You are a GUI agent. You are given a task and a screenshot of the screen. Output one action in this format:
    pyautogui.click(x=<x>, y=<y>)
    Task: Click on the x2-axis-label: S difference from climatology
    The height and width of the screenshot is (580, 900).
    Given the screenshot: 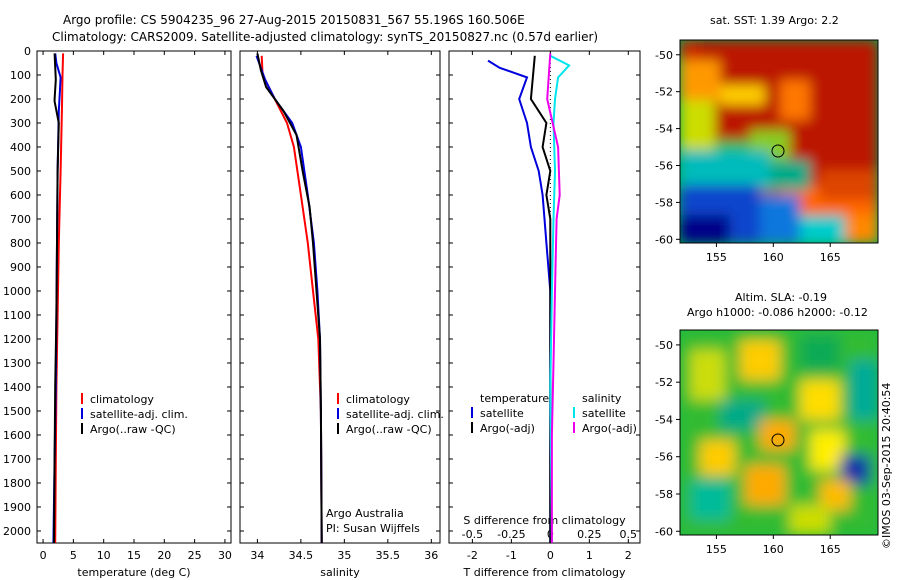 What is the action you would take?
    pyautogui.click(x=544, y=520)
    